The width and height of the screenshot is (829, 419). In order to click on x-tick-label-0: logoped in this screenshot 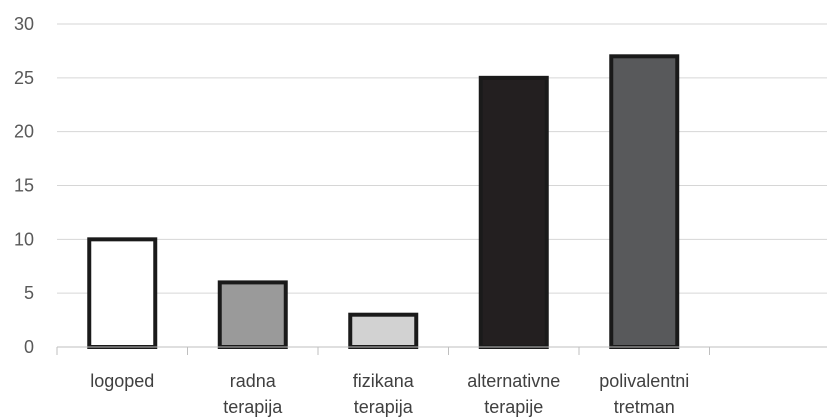, I will do `click(122, 381)`.